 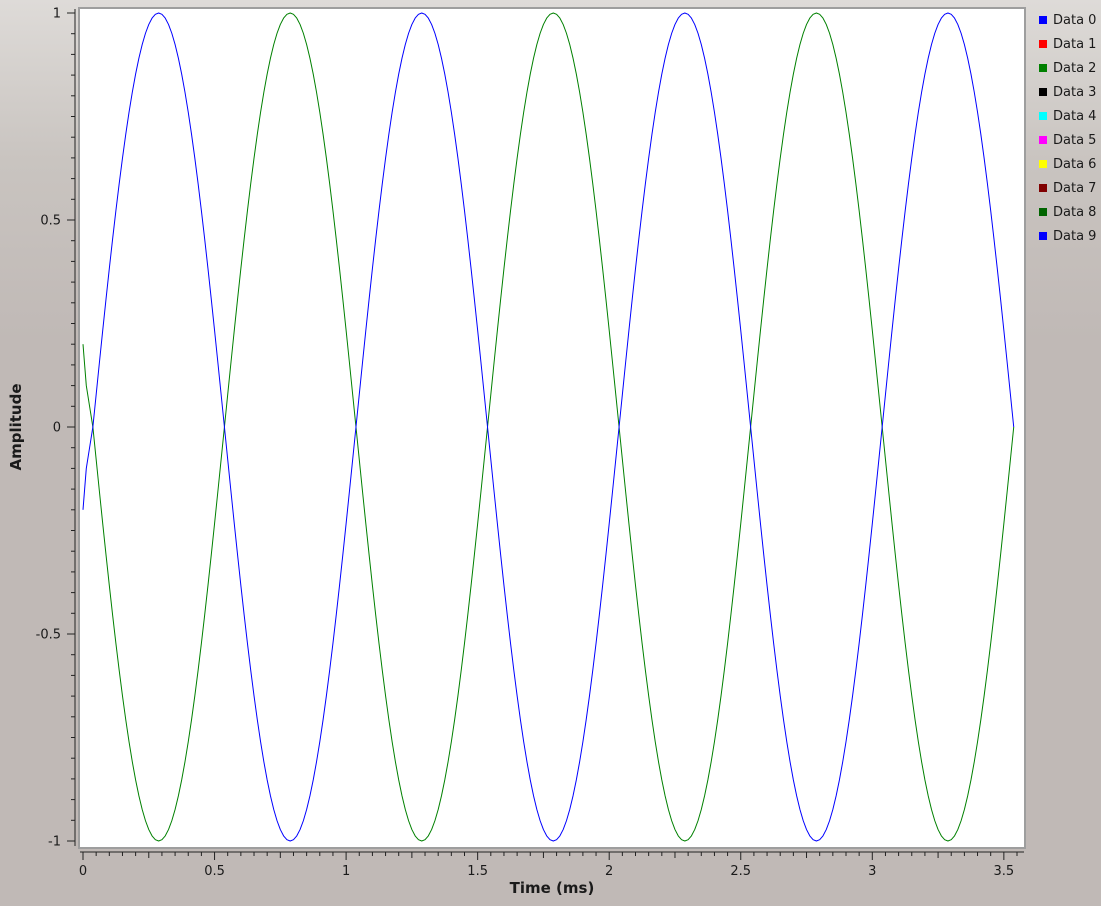 What do you see at coordinates (214, 871) in the screenshot?
I see `x-tick-label: 0.5` at bounding box center [214, 871].